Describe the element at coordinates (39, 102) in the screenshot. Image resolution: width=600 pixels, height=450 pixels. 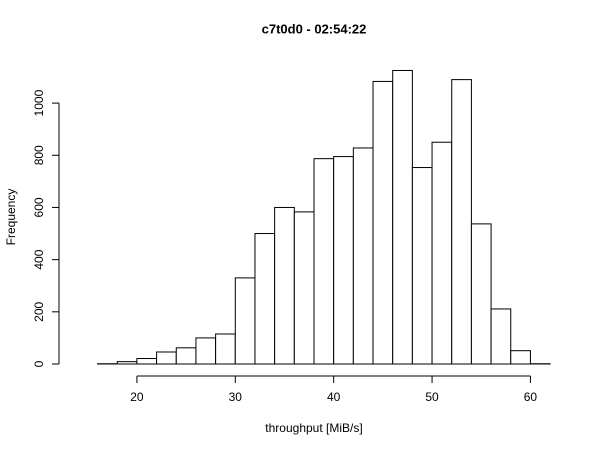
I see `y-tick-label: 1000` at that location.